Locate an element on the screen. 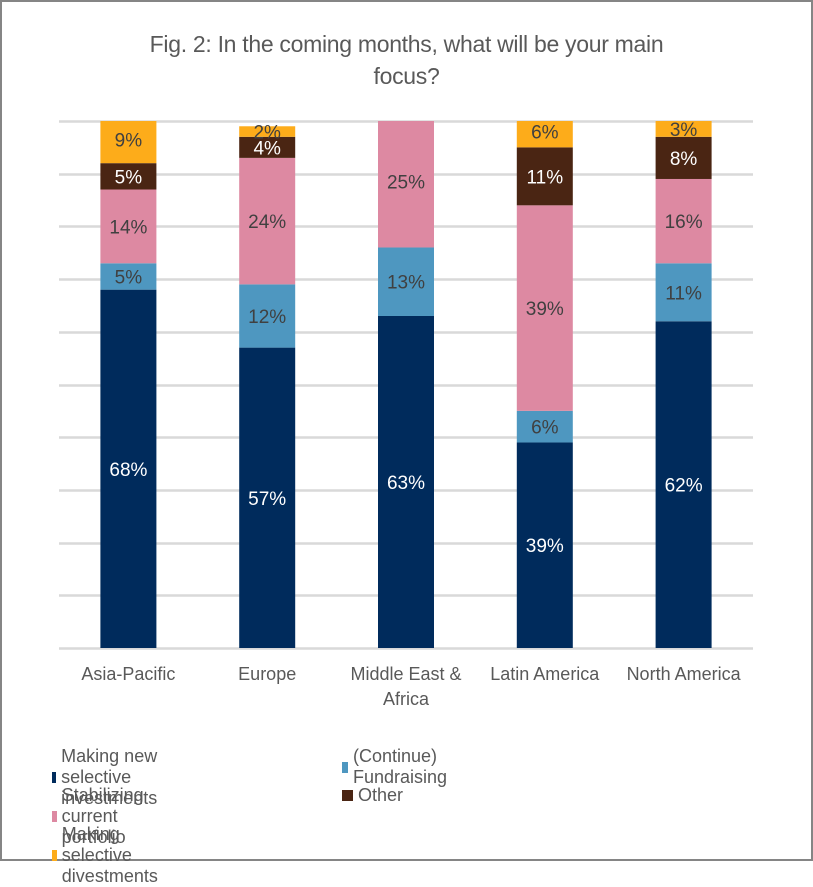  x-axis-label: Africa is located at coordinates (406, 699).